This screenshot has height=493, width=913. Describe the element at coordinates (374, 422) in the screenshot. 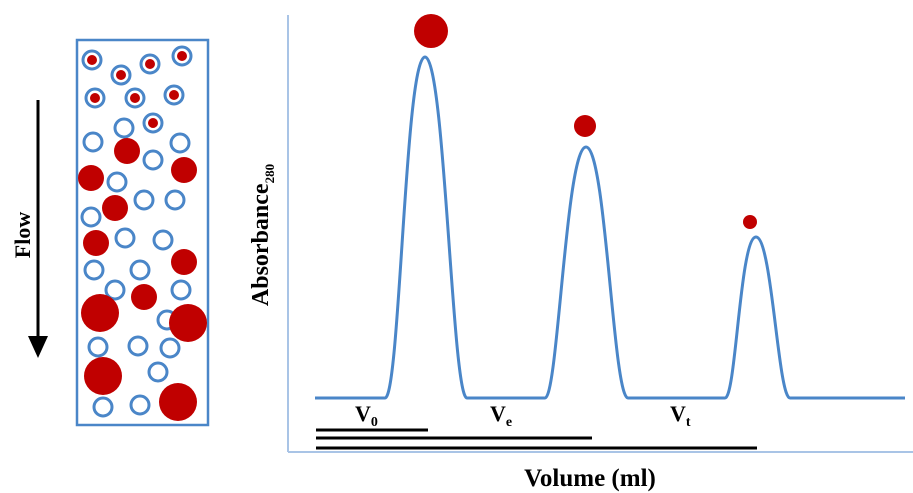

I see `label-part: 0` at that location.